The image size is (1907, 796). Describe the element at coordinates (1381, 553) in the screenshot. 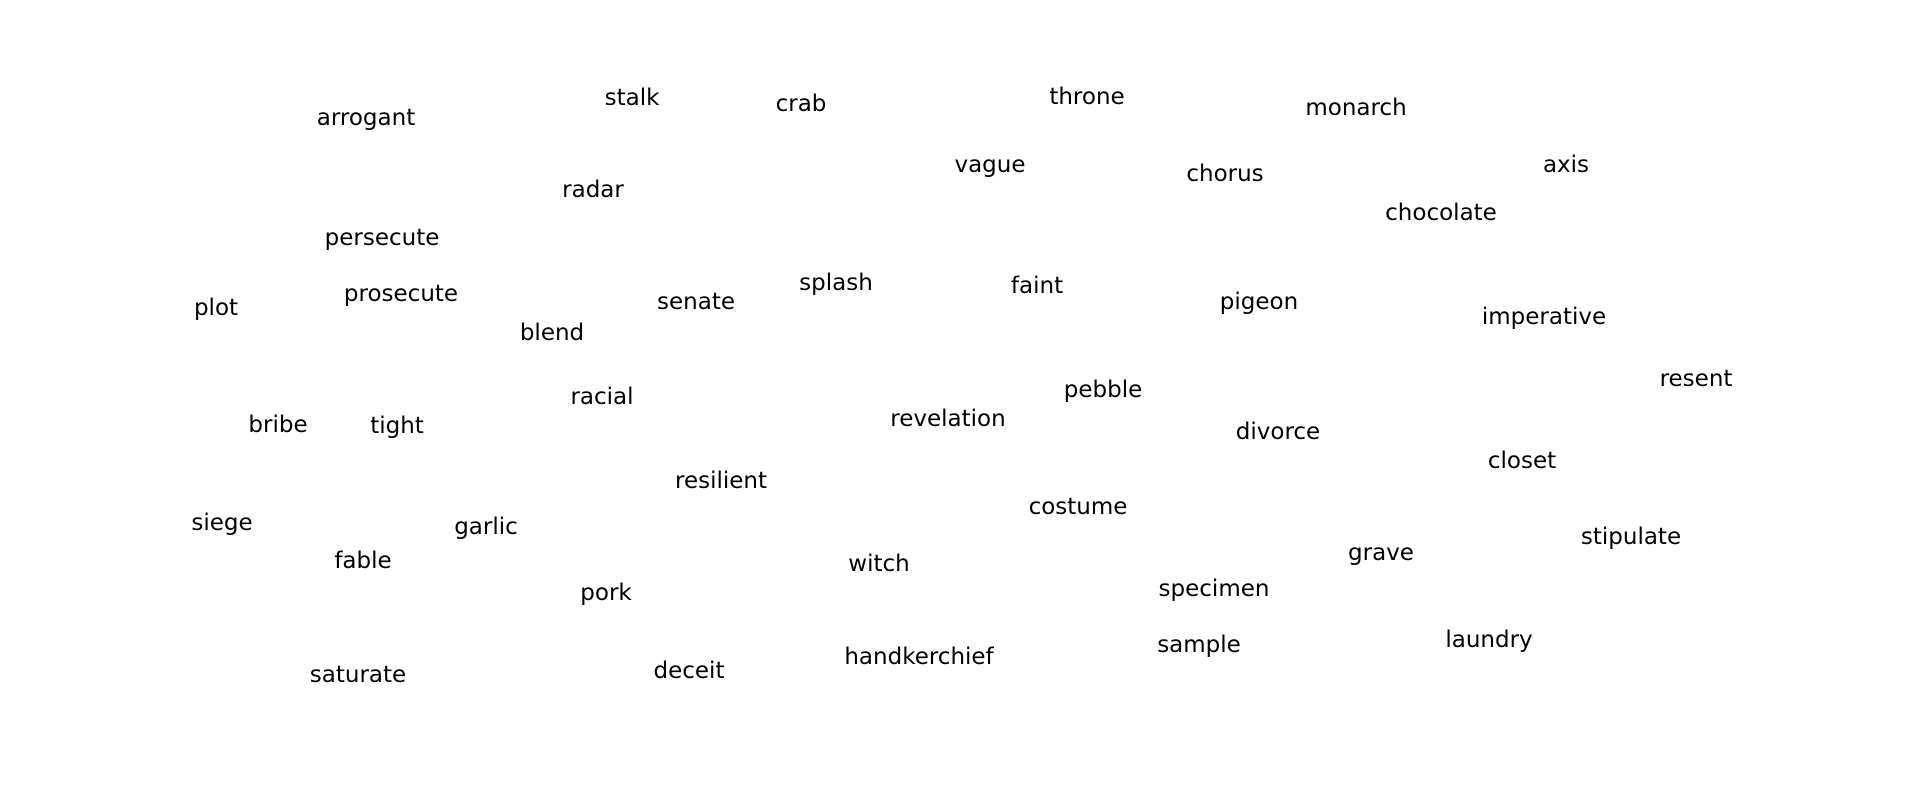

I see `word-label: grave` at that location.